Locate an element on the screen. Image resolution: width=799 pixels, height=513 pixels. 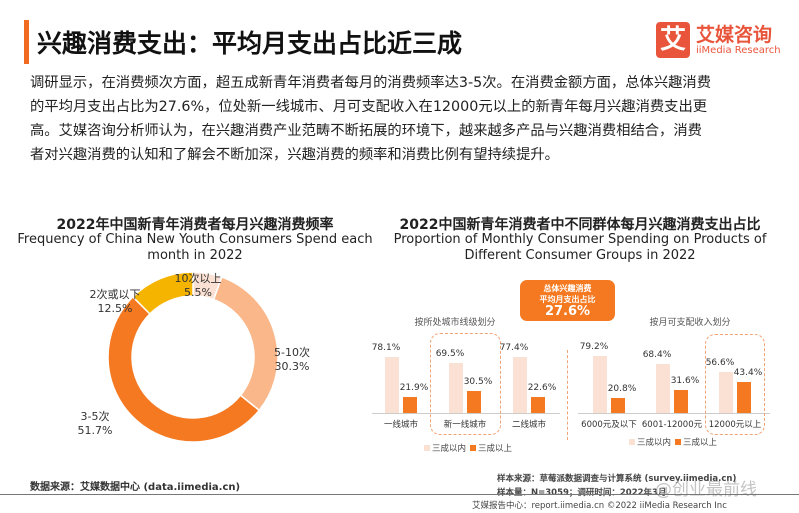
bar-value-label: 78.1% is located at coordinates (386, 347).